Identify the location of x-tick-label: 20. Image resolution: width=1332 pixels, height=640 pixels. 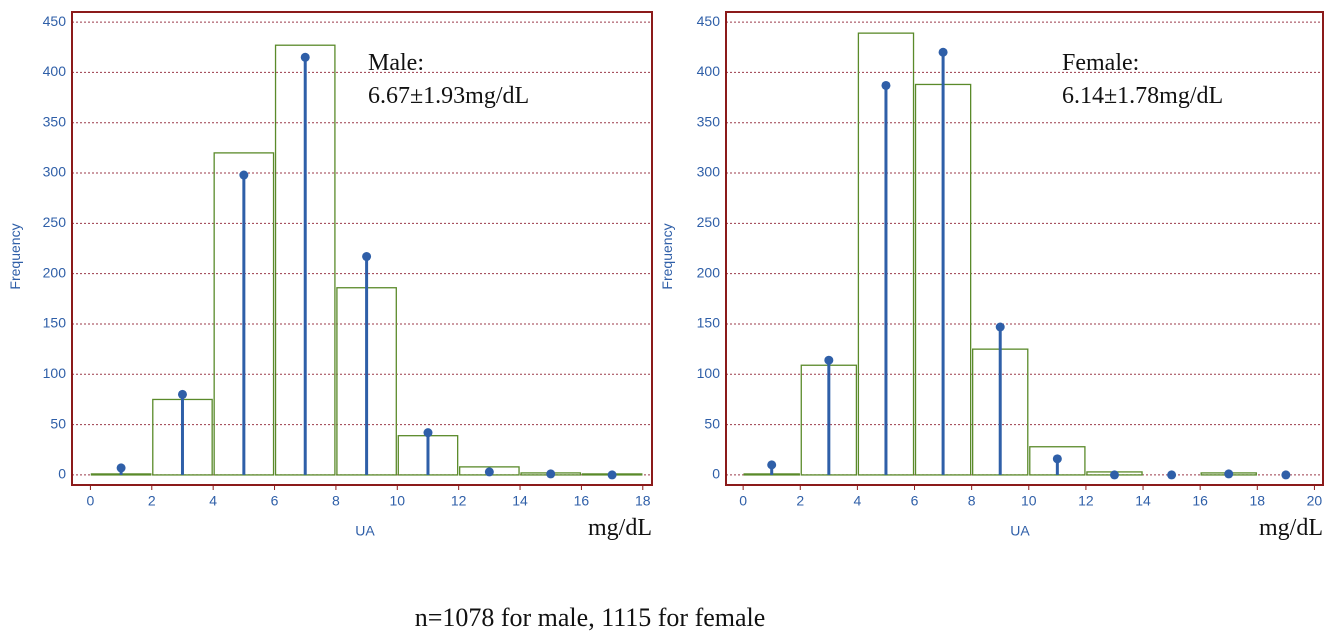
(1315, 501).